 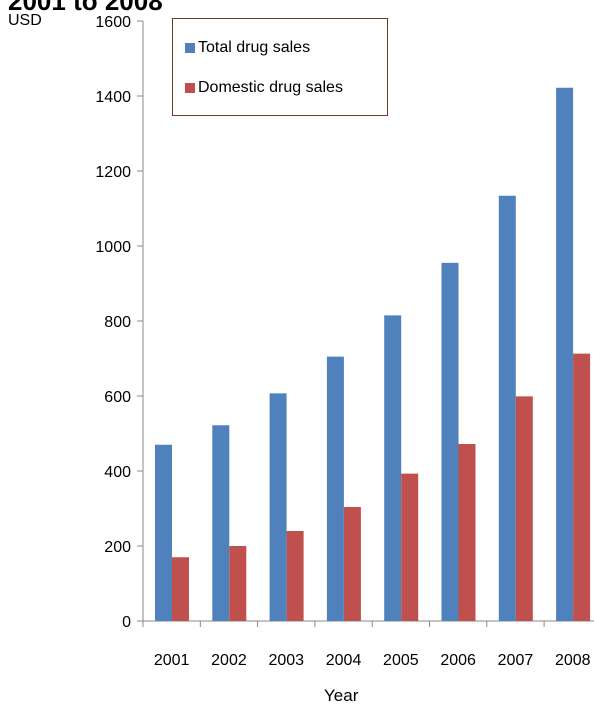 What do you see at coordinates (113, 97) in the screenshot?
I see `y-tick-label: 1400` at bounding box center [113, 97].